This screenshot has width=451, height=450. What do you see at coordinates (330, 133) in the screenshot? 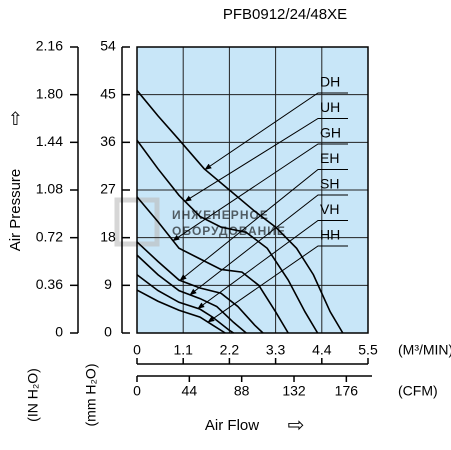
I see `legend-label: GH` at bounding box center [330, 133].